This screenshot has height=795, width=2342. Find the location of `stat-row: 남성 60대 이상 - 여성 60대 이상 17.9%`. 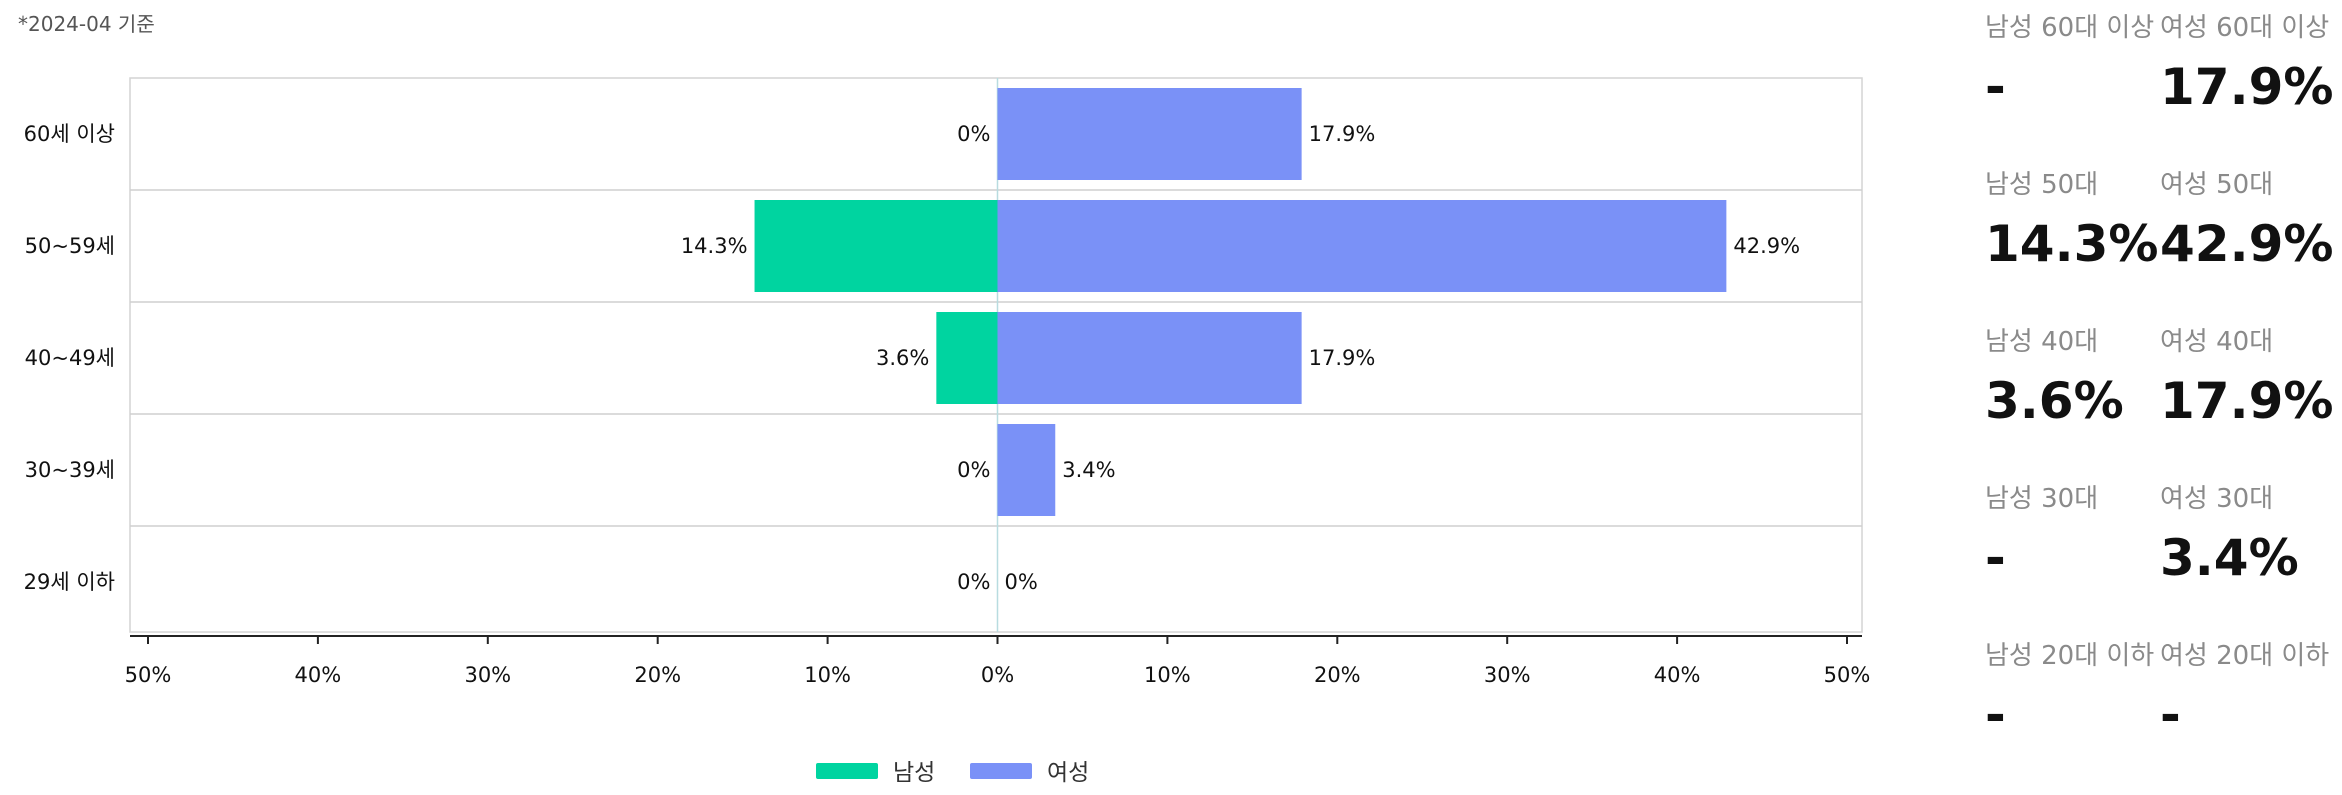

stat-row: 남성 60대 이상 - 여성 60대 이상 17.9% is located at coordinates (2160, 88).